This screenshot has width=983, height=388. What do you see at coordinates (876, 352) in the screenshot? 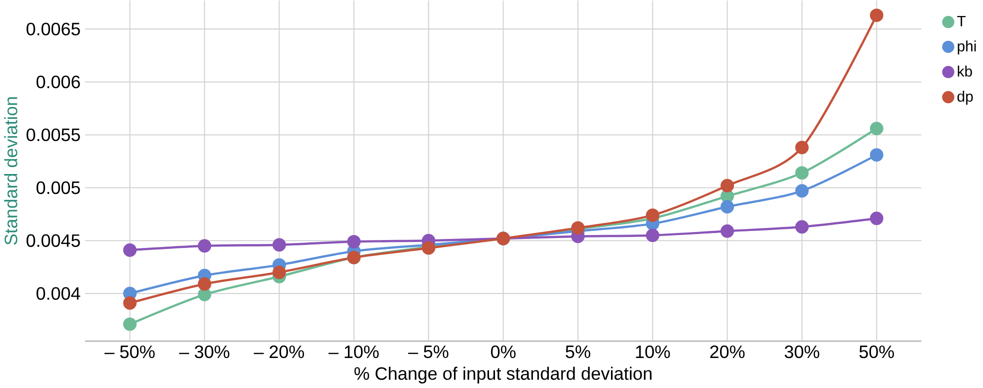
I see `x-tick-label: 50%` at bounding box center [876, 352].